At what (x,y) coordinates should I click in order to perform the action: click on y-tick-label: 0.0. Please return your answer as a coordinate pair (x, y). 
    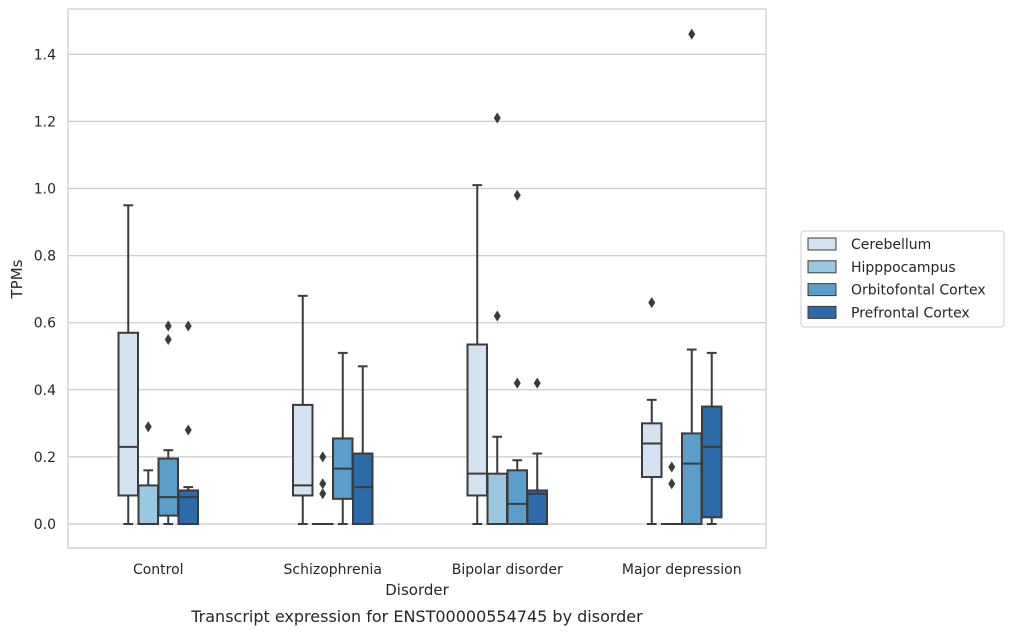
    Looking at the image, I should click on (45, 525).